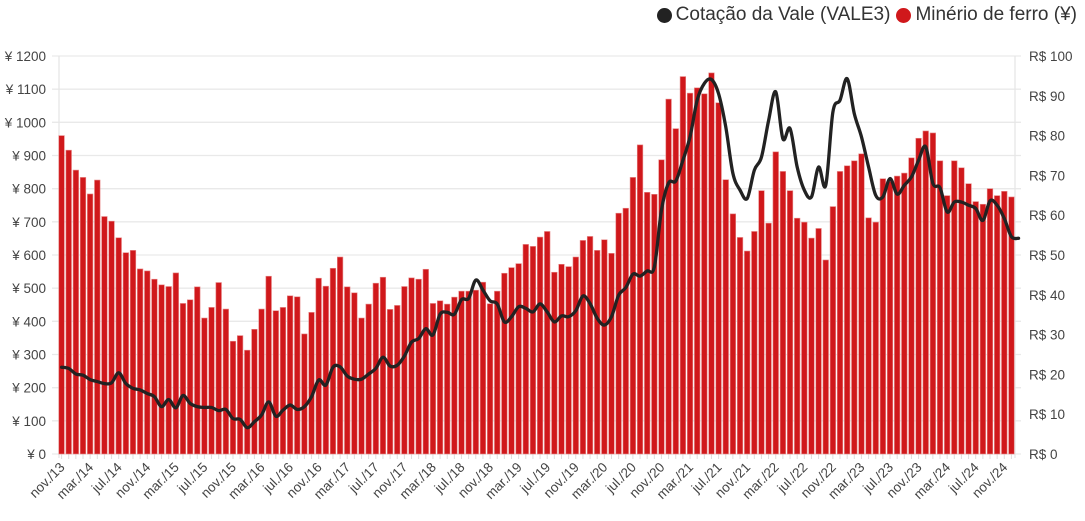 The image size is (1085, 521). What do you see at coordinates (1047, 335) in the screenshot?
I see `right-axis-tick-label: R$ 30` at bounding box center [1047, 335].